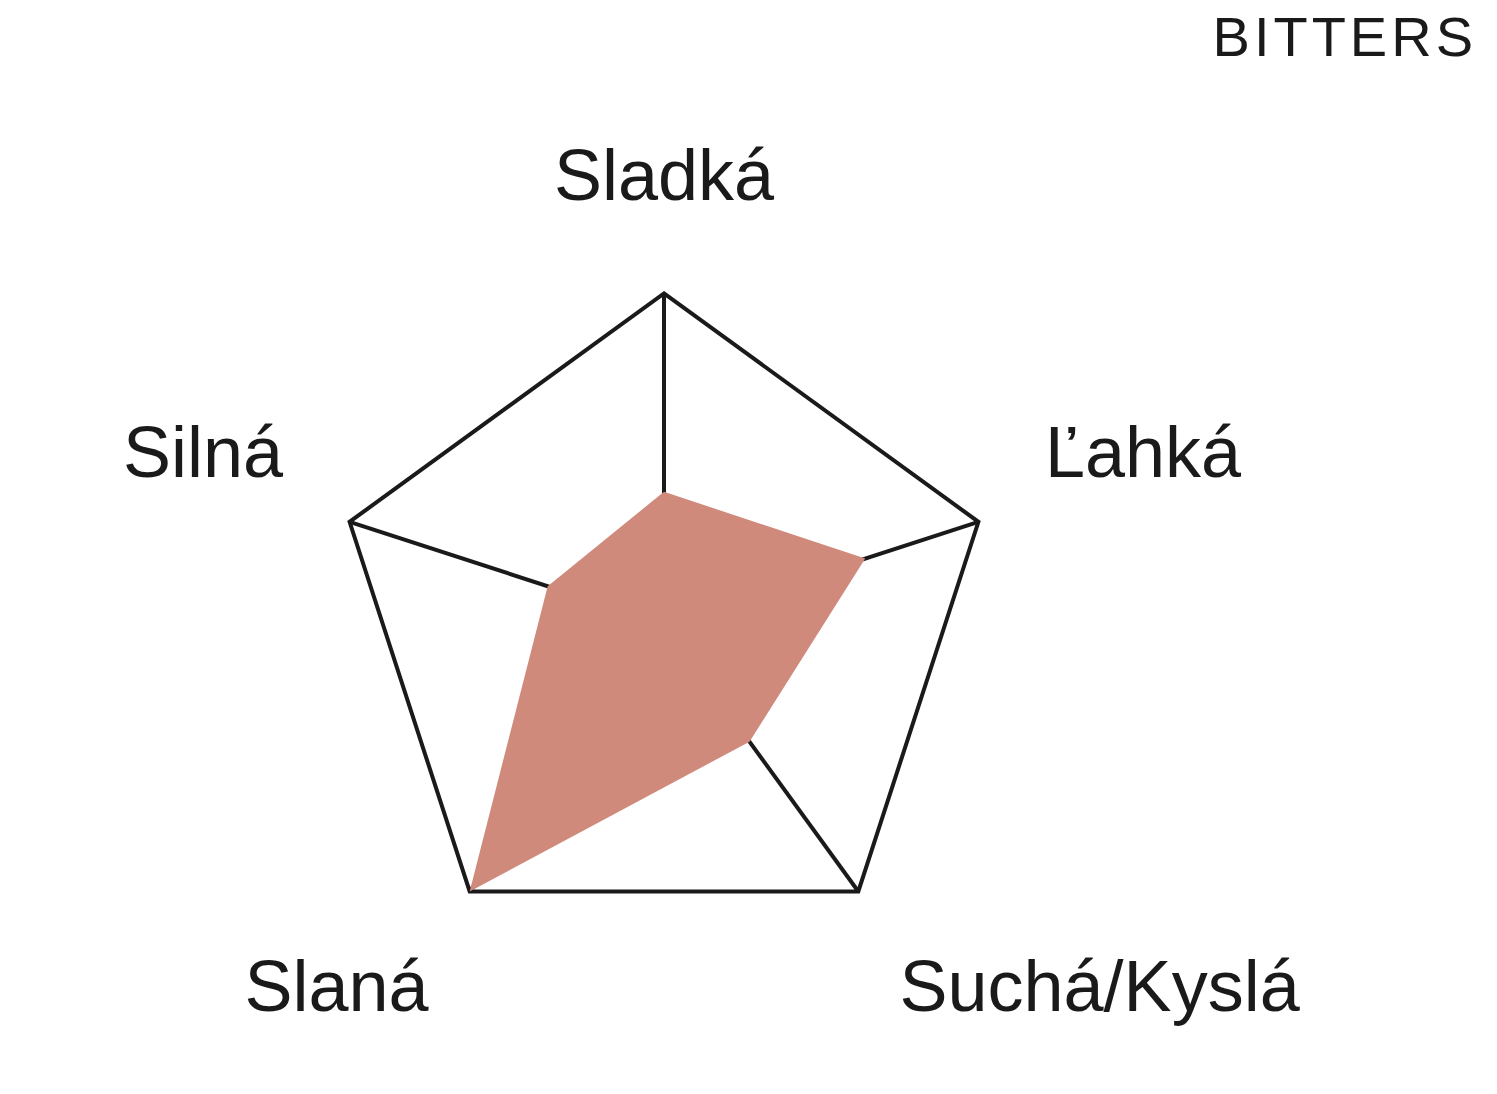 The image size is (1497, 1094). What do you see at coordinates (337, 986) in the screenshot?
I see `spoke-label: Slaná` at bounding box center [337, 986].